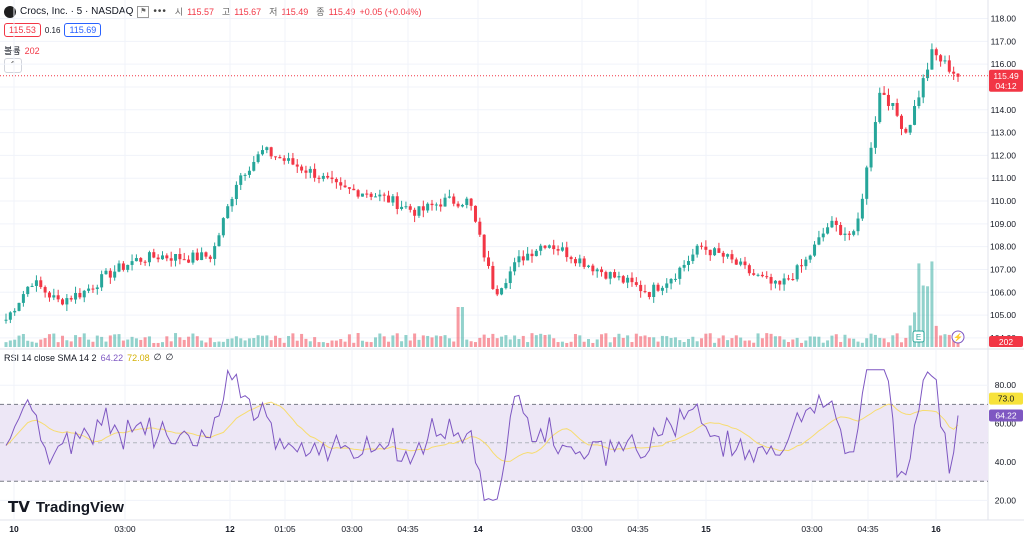 This screenshot has height=538, width=1024. What do you see at coordinates (22, 30) in the screenshot?
I see `sell-price-button: 115.53` at bounding box center [22, 30].